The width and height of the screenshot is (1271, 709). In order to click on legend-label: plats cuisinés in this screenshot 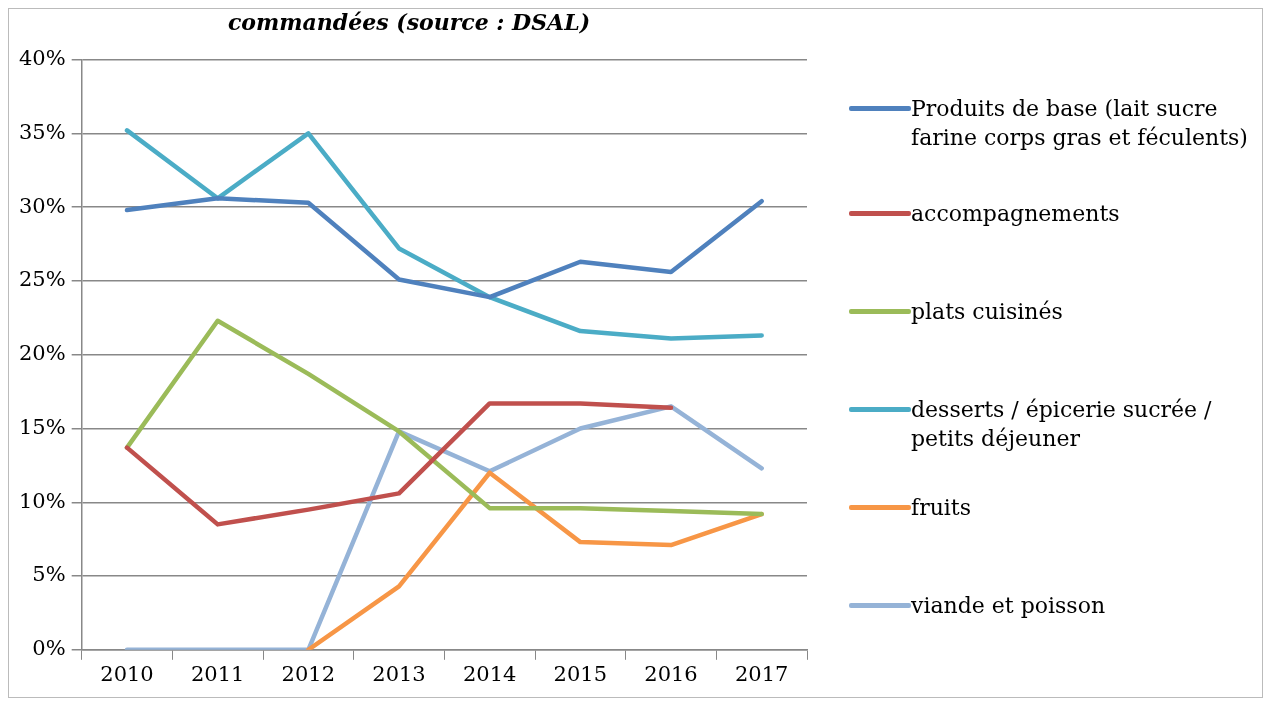, I will do `click(987, 312)`.